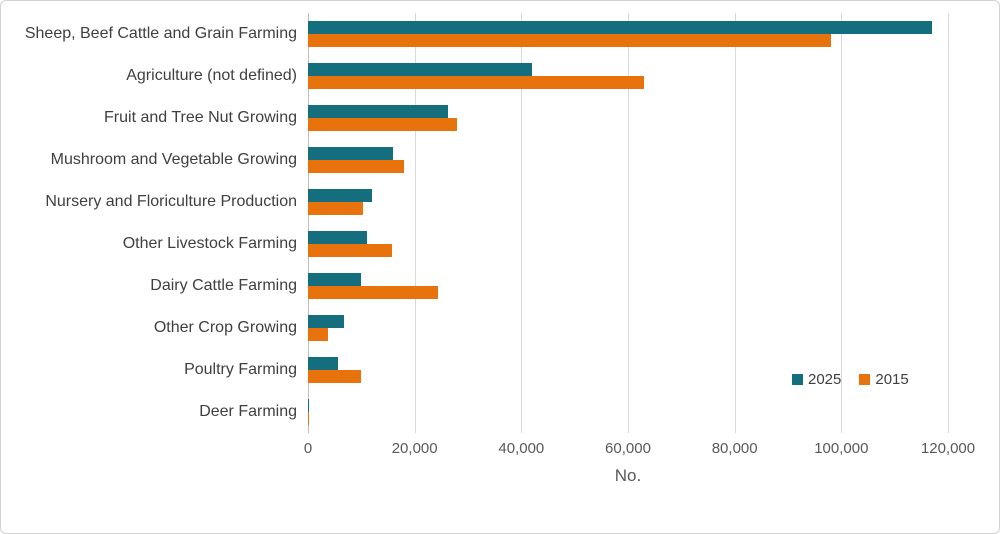 The image size is (1000, 534). I want to click on legend-item-2025: 2025, so click(816, 379).